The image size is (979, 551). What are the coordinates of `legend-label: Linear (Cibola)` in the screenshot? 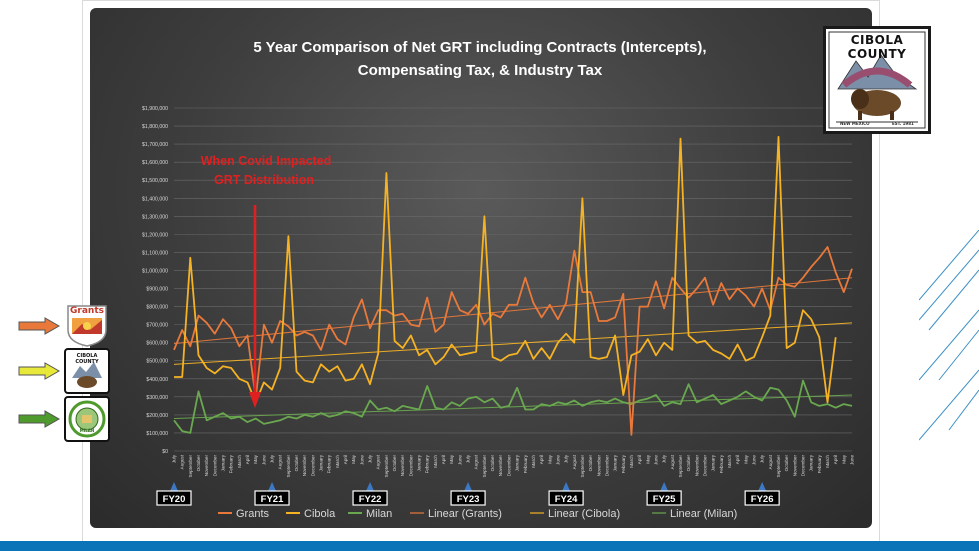 It's located at (584, 514).